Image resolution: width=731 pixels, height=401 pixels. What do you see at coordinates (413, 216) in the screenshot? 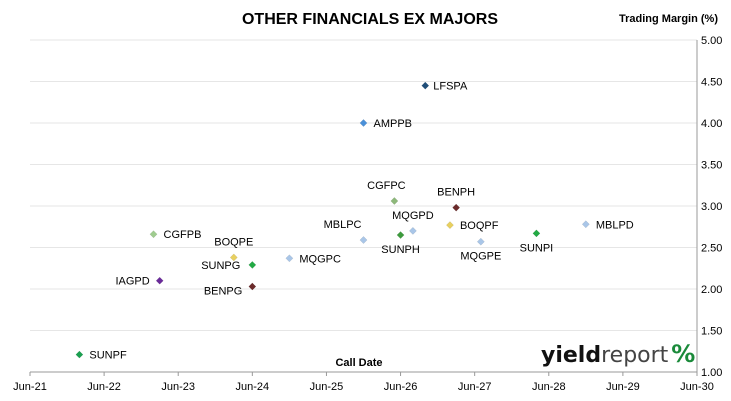
I see `point-label-mqgpd: MQGPD` at bounding box center [413, 216].